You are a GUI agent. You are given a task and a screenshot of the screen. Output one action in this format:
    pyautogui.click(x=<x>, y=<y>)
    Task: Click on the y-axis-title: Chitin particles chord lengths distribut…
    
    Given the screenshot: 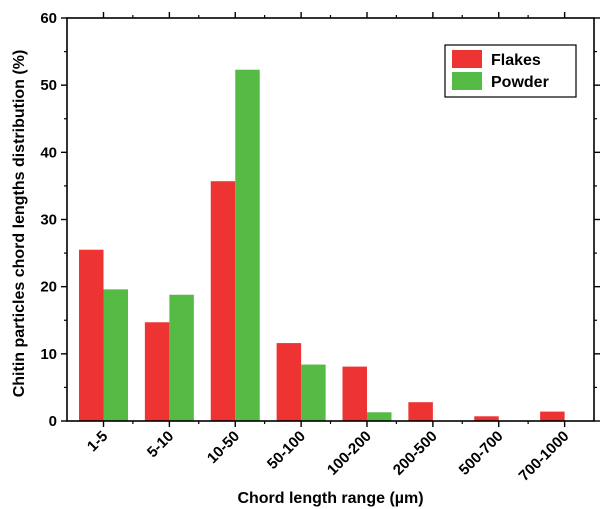 What is the action you would take?
    pyautogui.click(x=19, y=224)
    